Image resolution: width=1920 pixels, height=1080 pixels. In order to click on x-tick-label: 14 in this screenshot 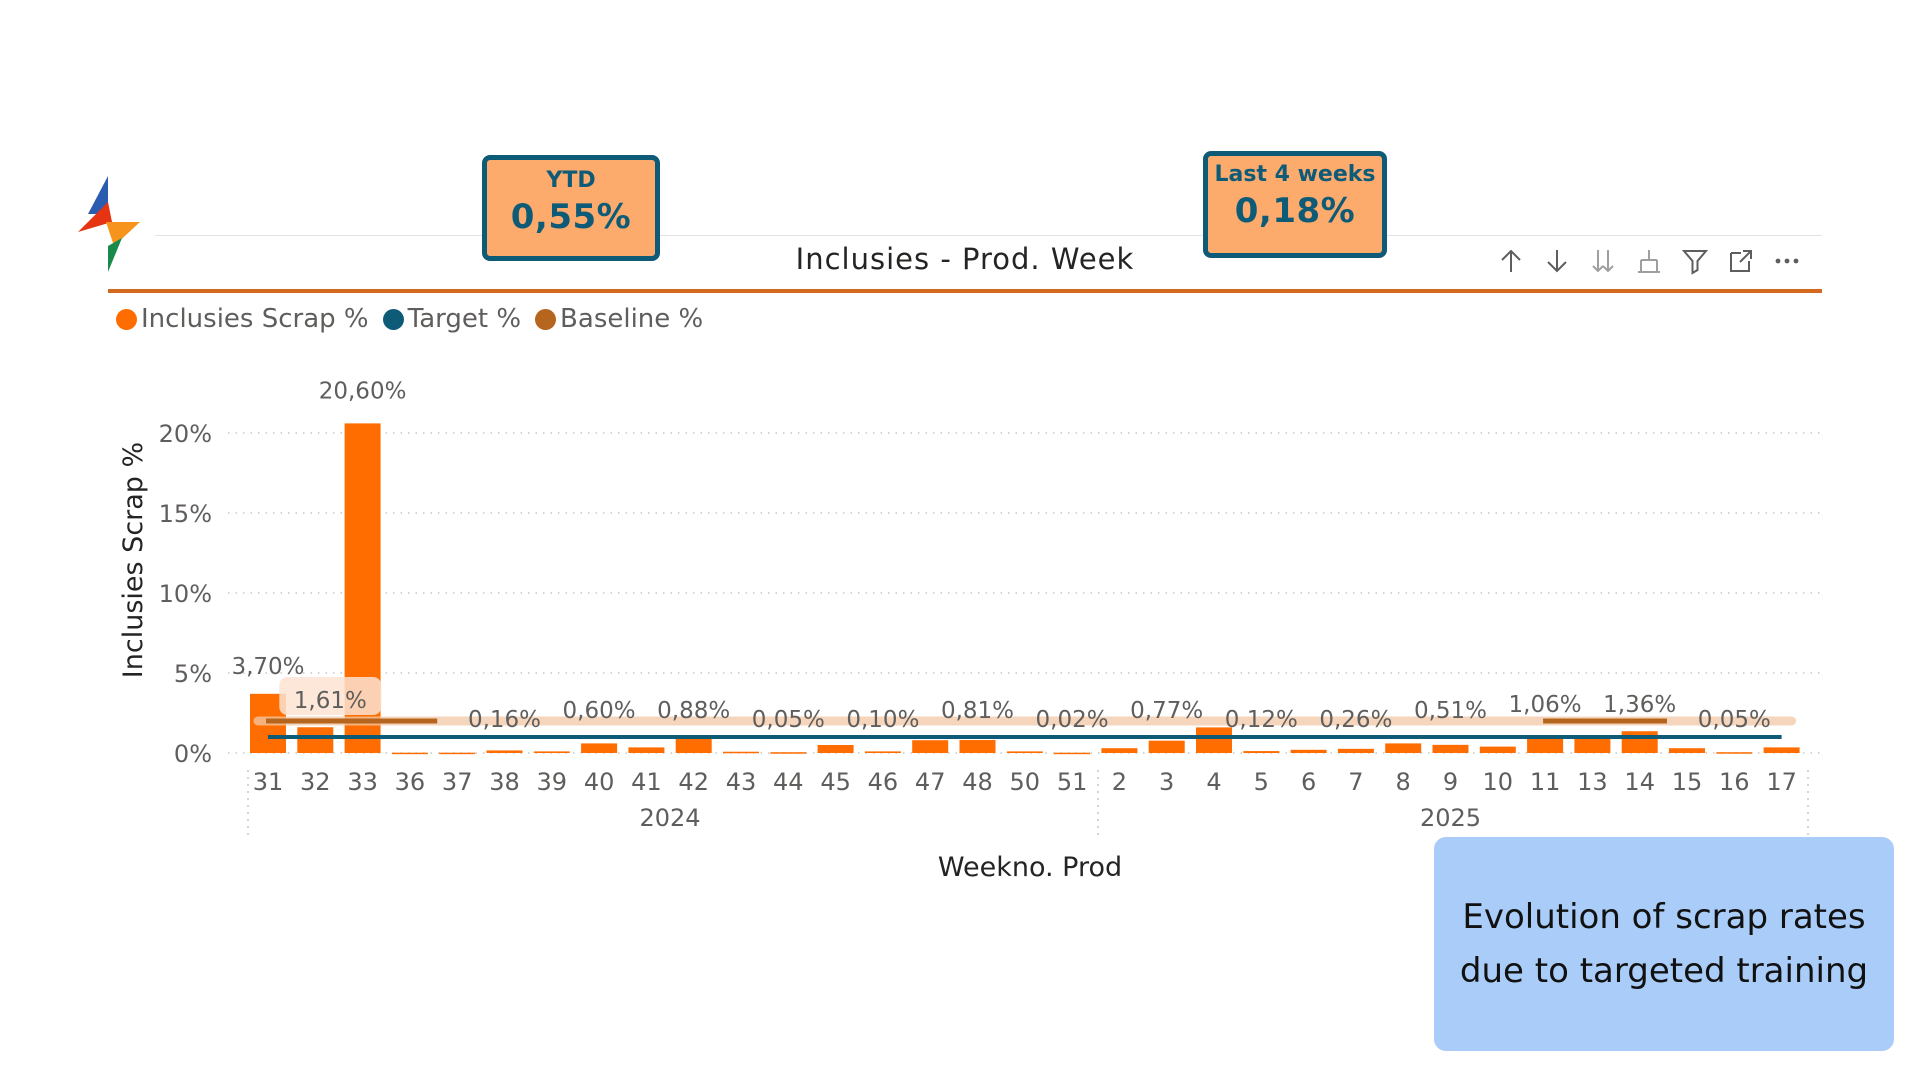, I will do `click(1639, 782)`.